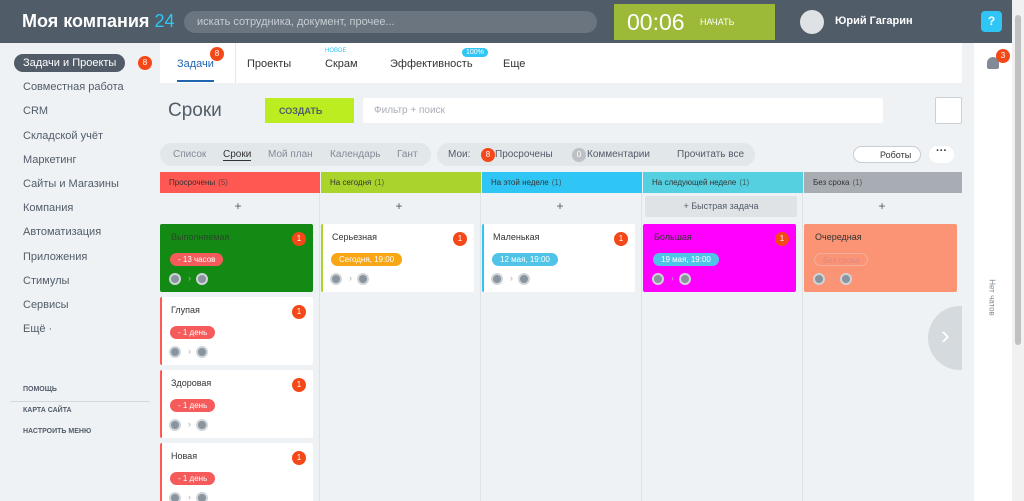 This screenshot has width=1024, height=501. I want to click on card-deadline: 12 мая, 19:00, so click(525, 259).